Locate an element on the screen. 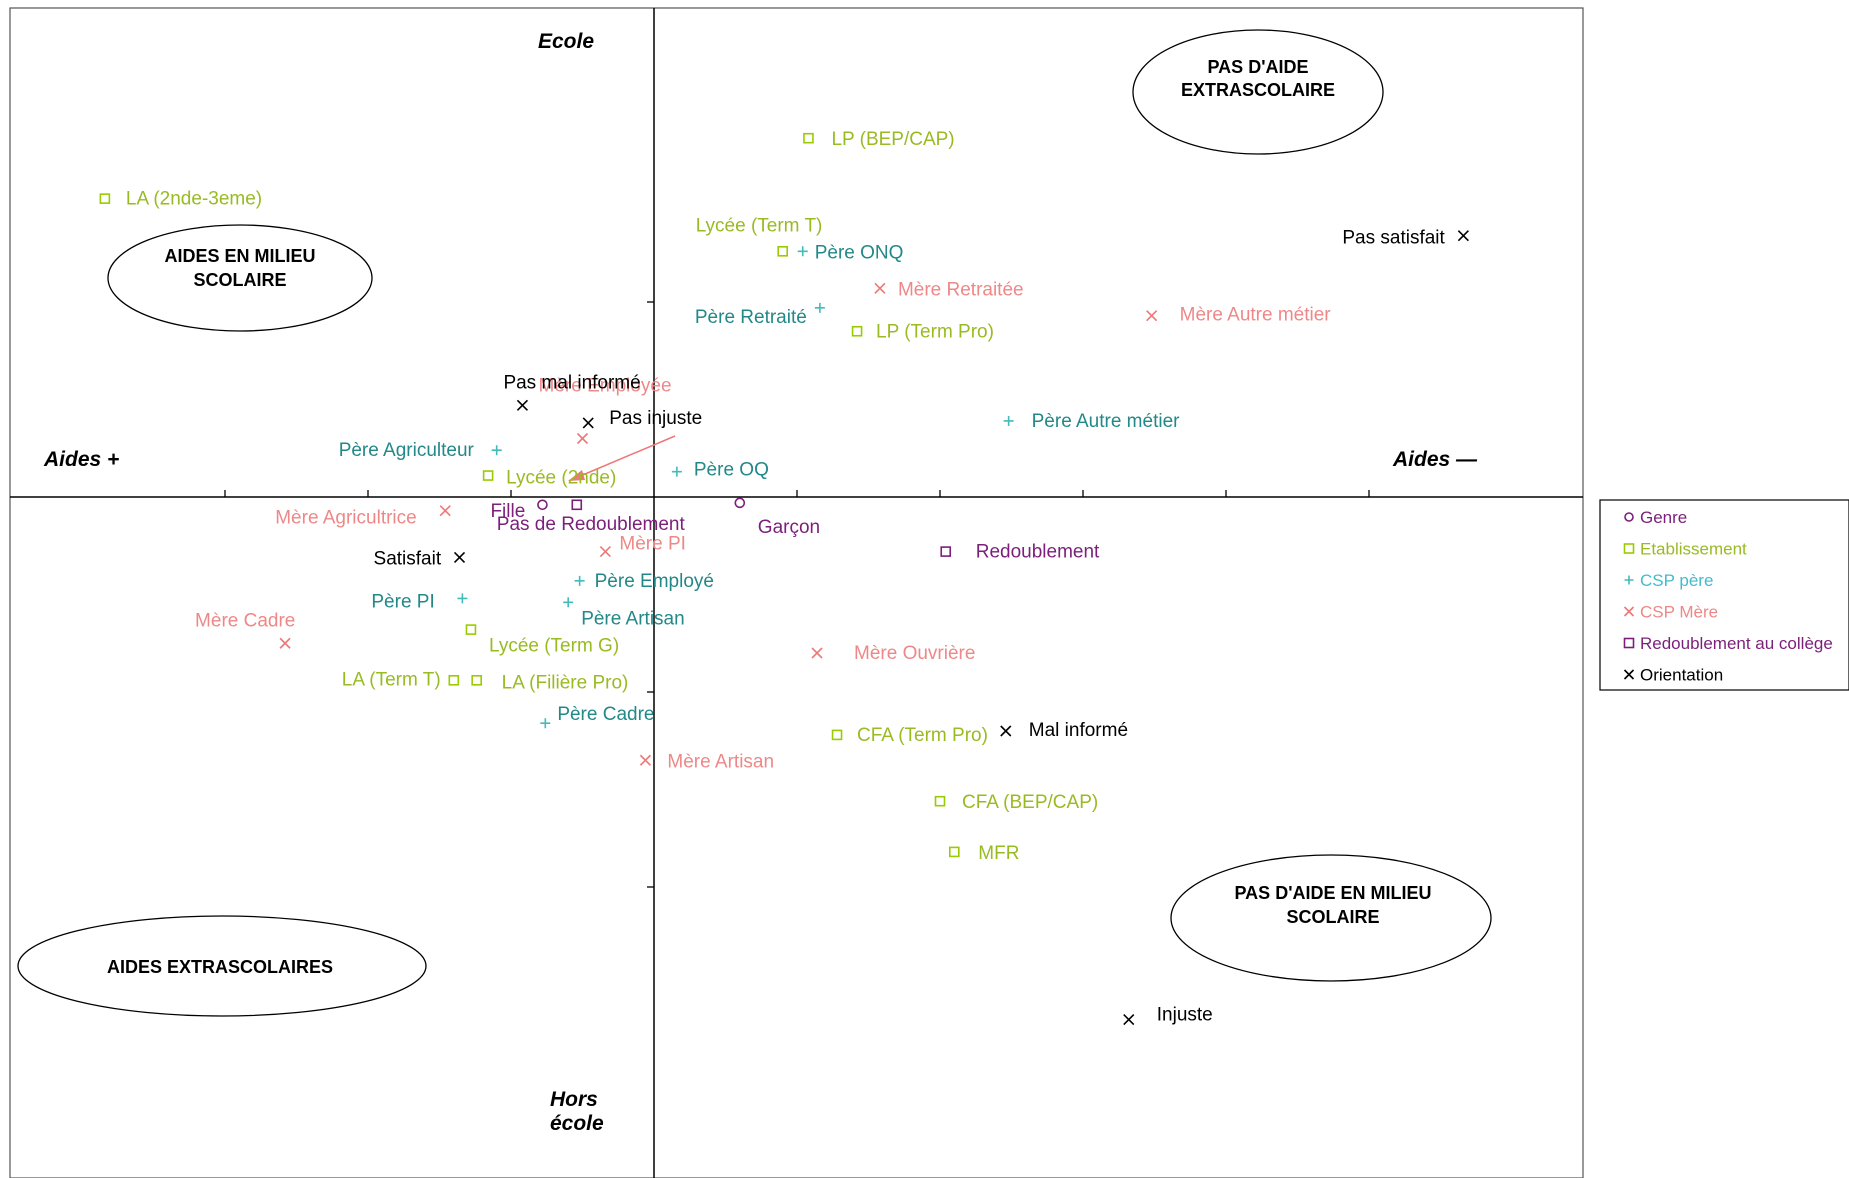 The height and width of the screenshot is (1178, 1849). data-label: Mère Ouvrière is located at coordinates (914, 653).